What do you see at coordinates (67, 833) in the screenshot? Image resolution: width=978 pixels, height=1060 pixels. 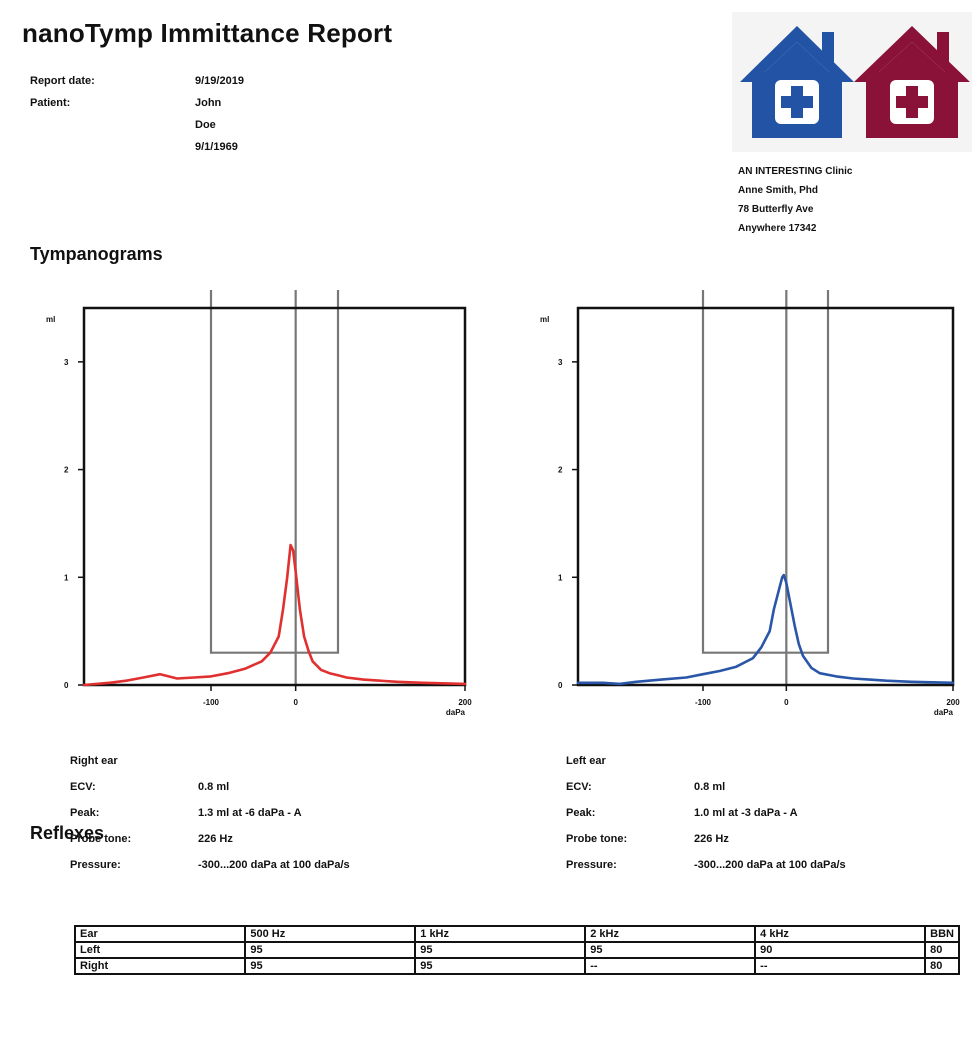 I see `reflexes-heading: Reflexes` at bounding box center [67, 833].